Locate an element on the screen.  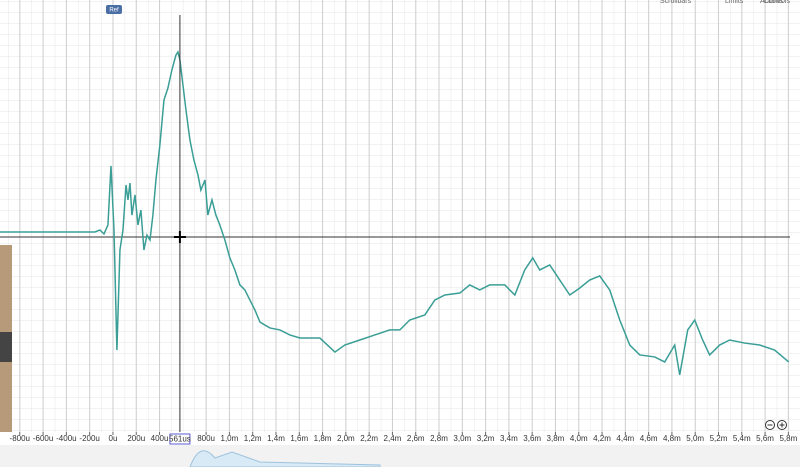
x-tick-label: -200u is located at coordinates (89, 438).